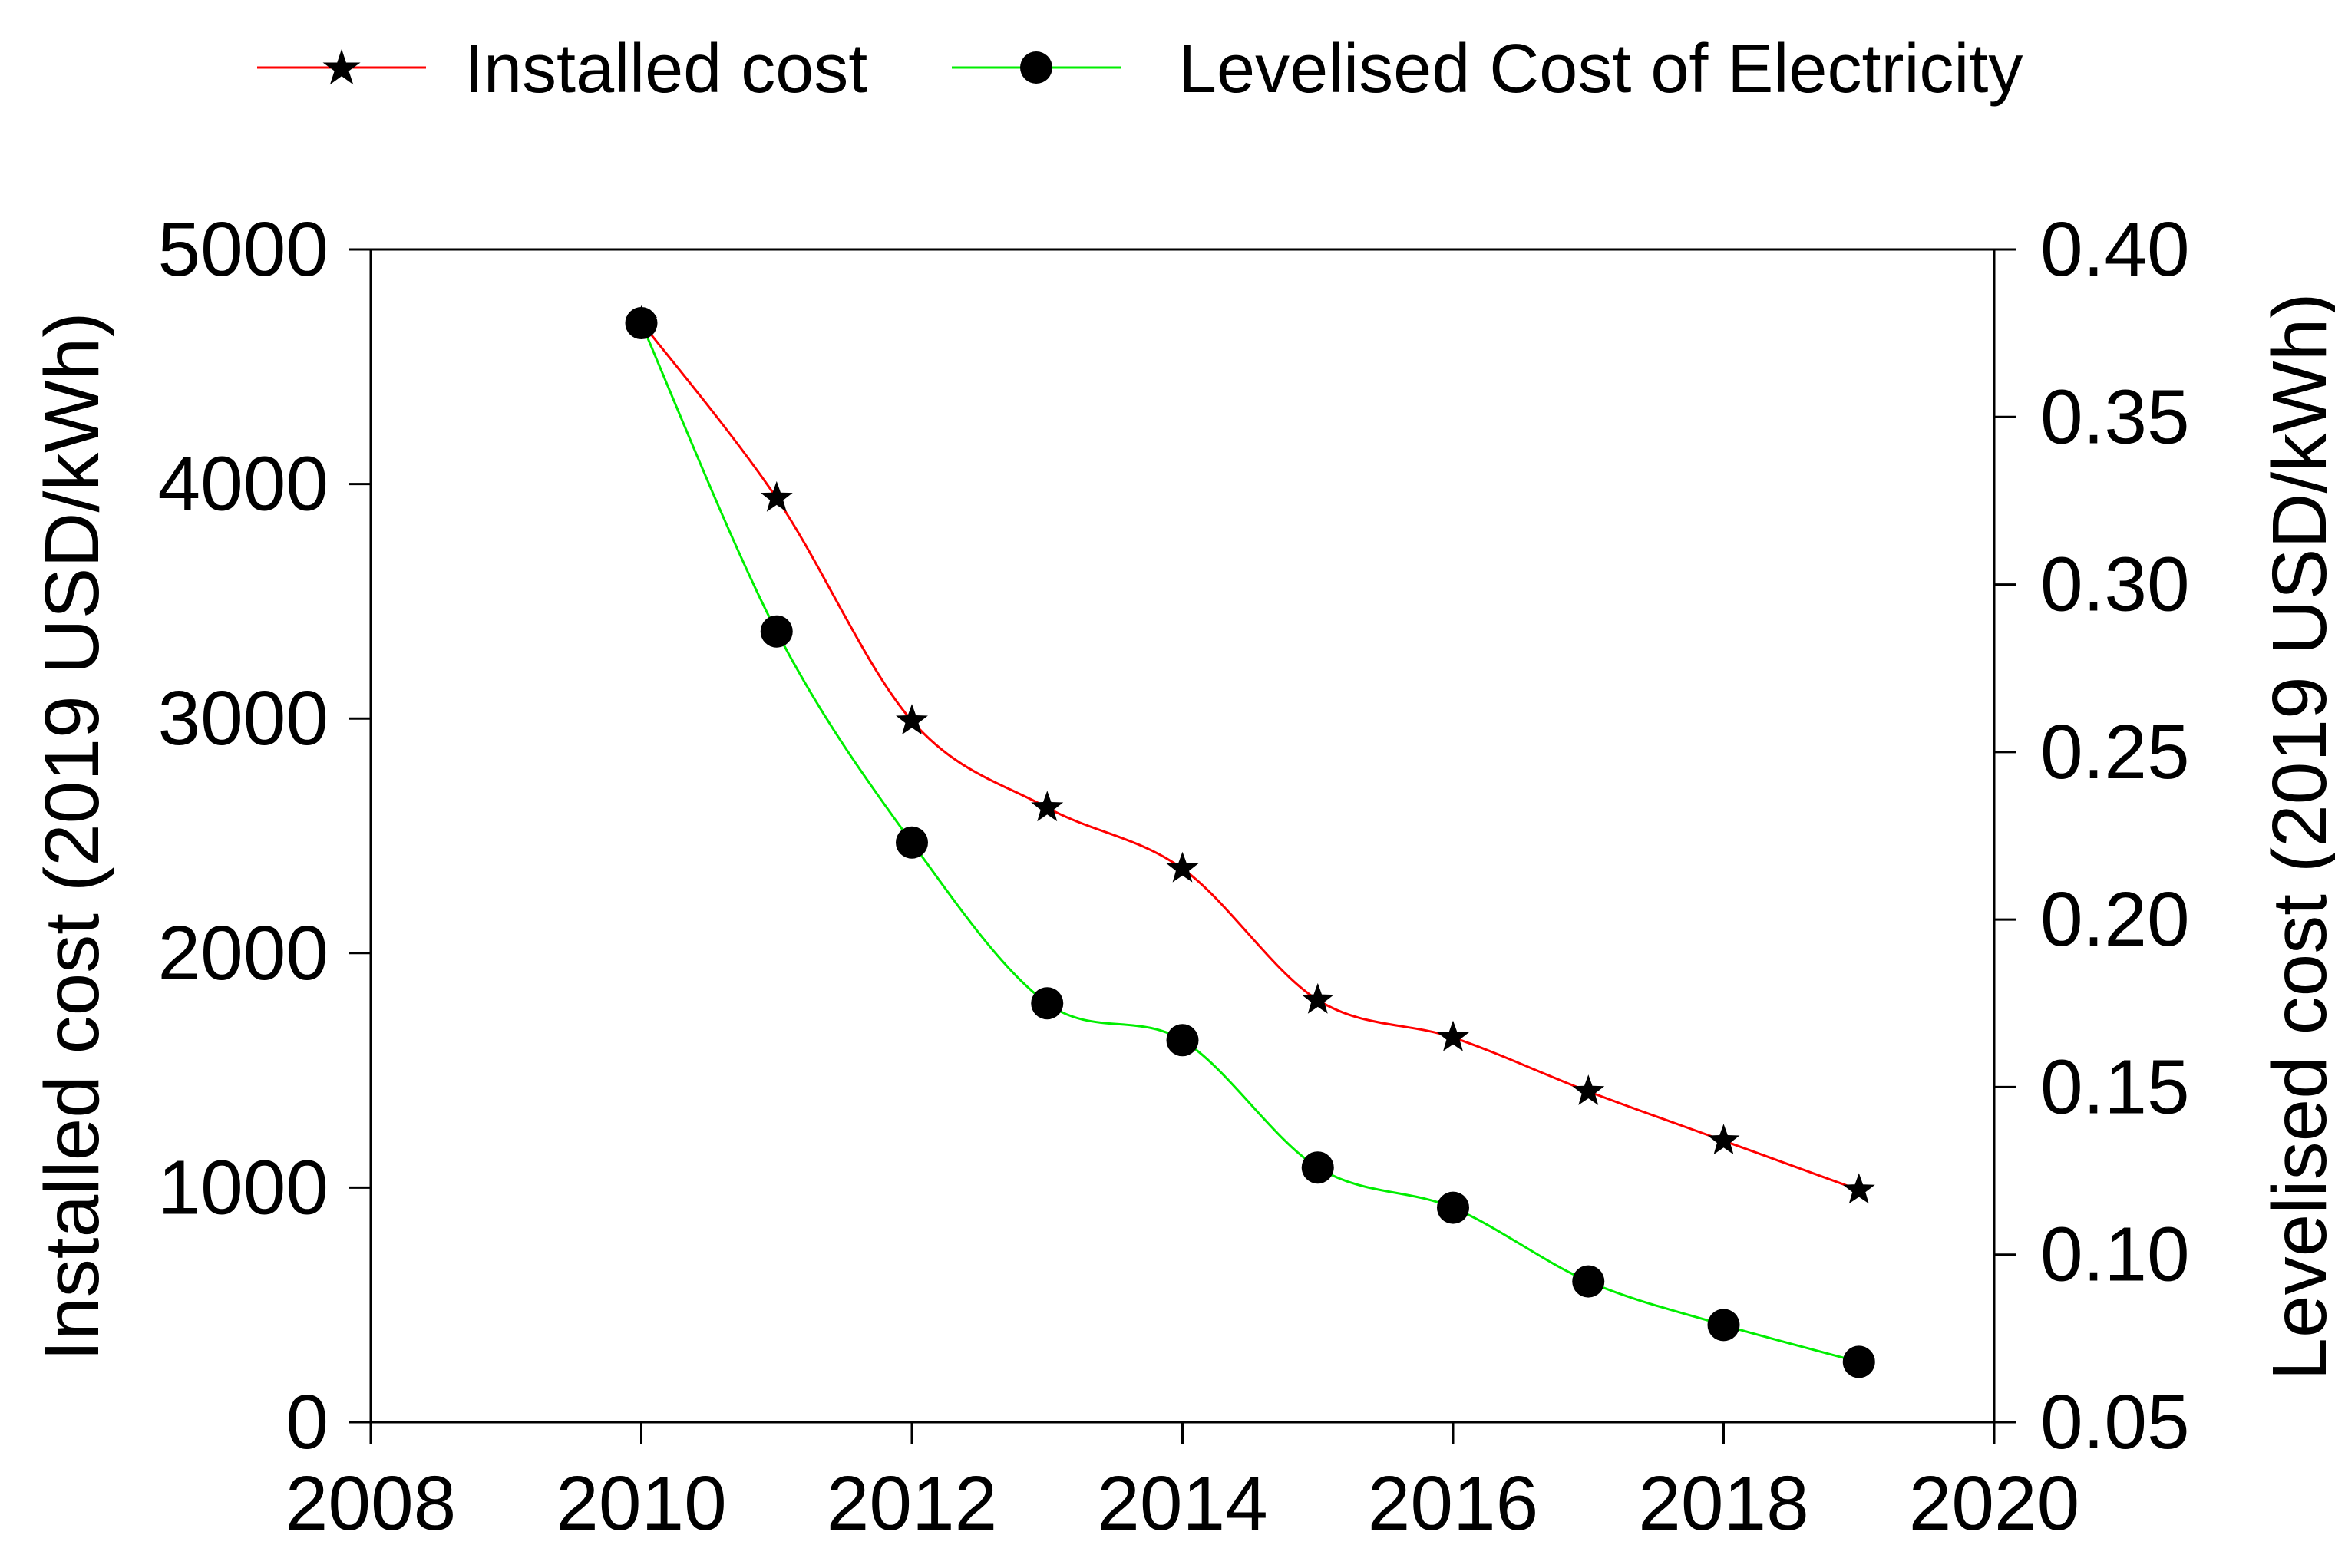 The width and height of the screenshot is (2335, 1568). What do you see at coordinates (2296, 836) in the screenshot?
I see `y2-axis-title: Levelised cost (2019 USD/kWh)` at bounding box center [2296, 836].